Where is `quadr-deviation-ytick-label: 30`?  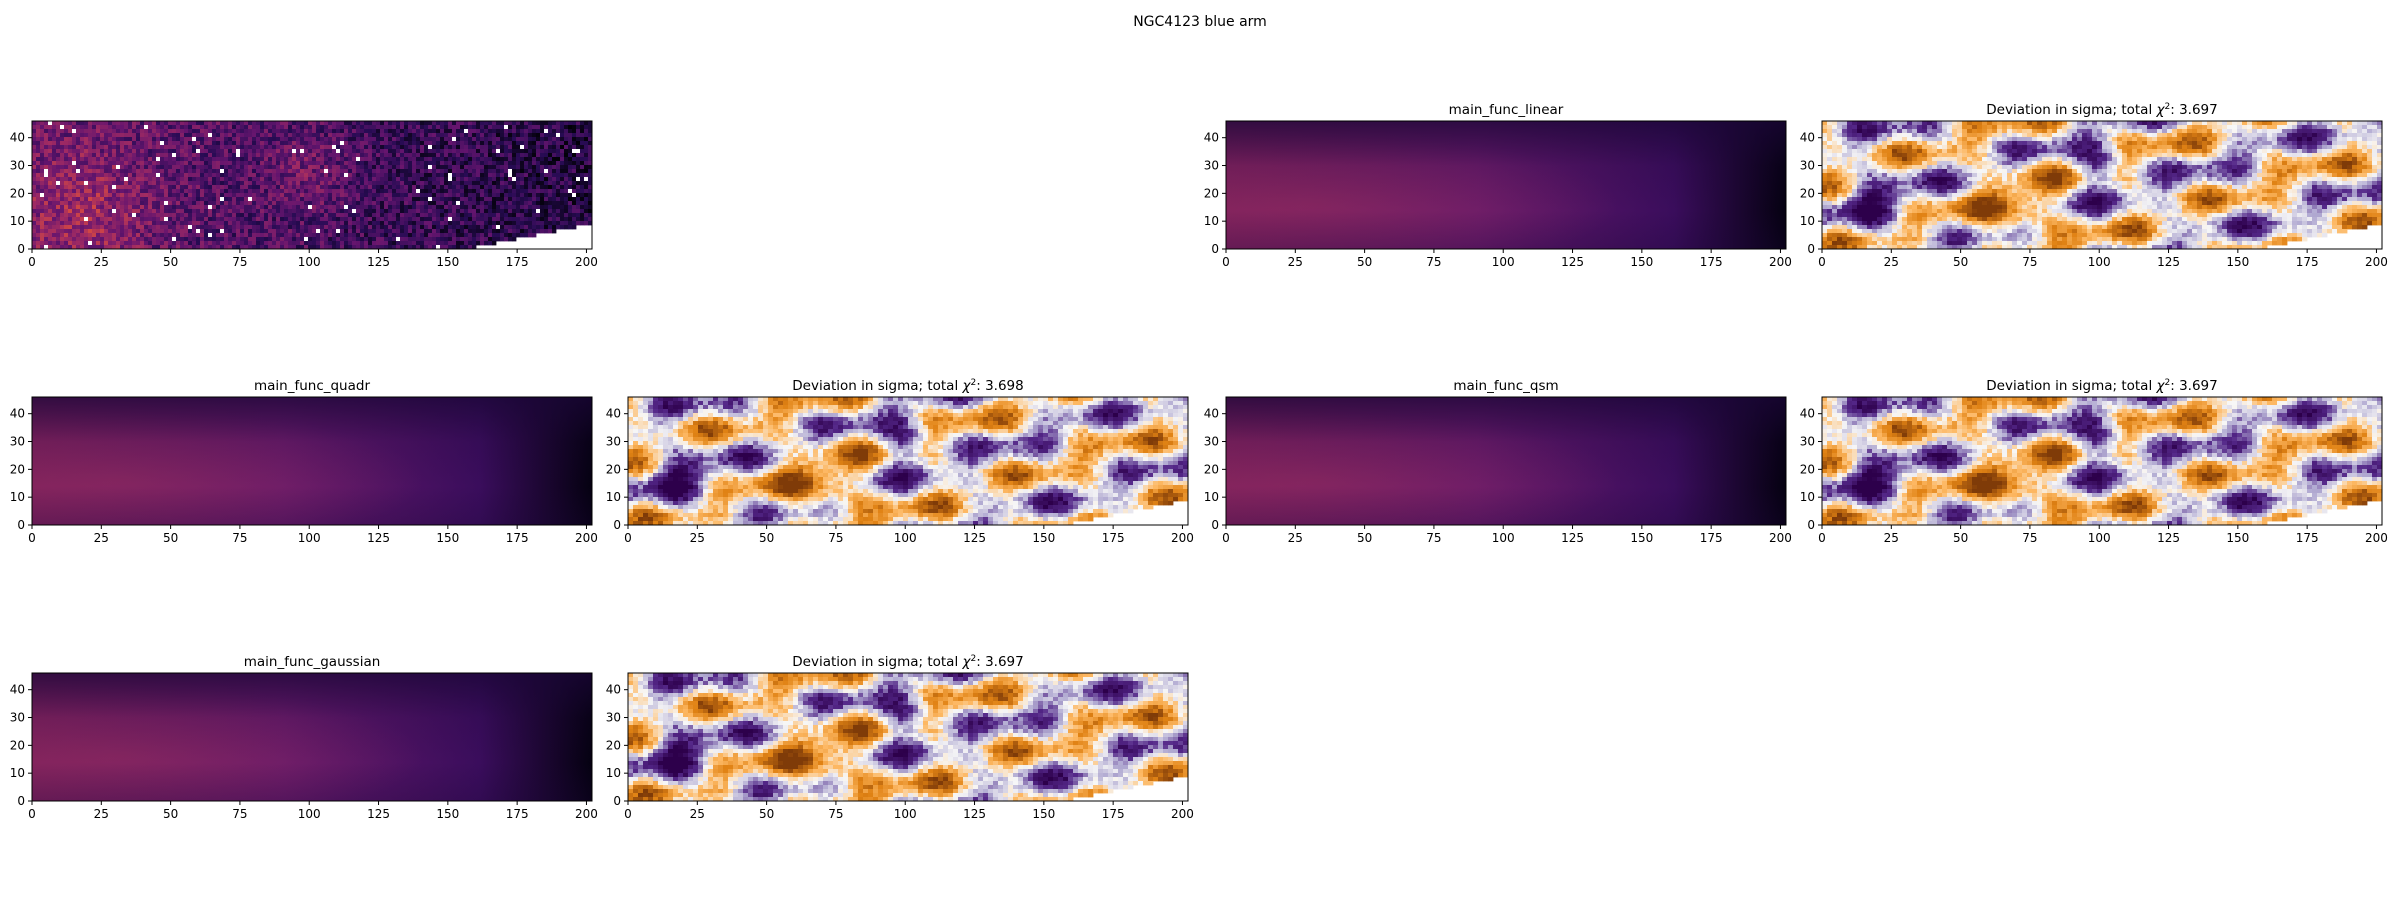
quadr-deviation-ytick-label: 30 is located at coordinates (613, 442).